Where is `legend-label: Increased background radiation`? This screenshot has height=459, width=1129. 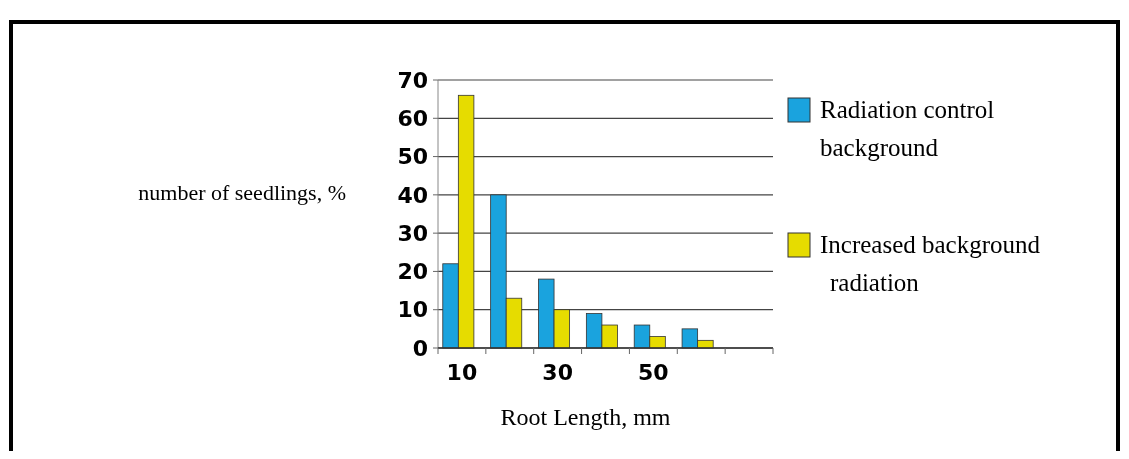 legend-label: Increased background radiation is located at coordinates (930, 263).